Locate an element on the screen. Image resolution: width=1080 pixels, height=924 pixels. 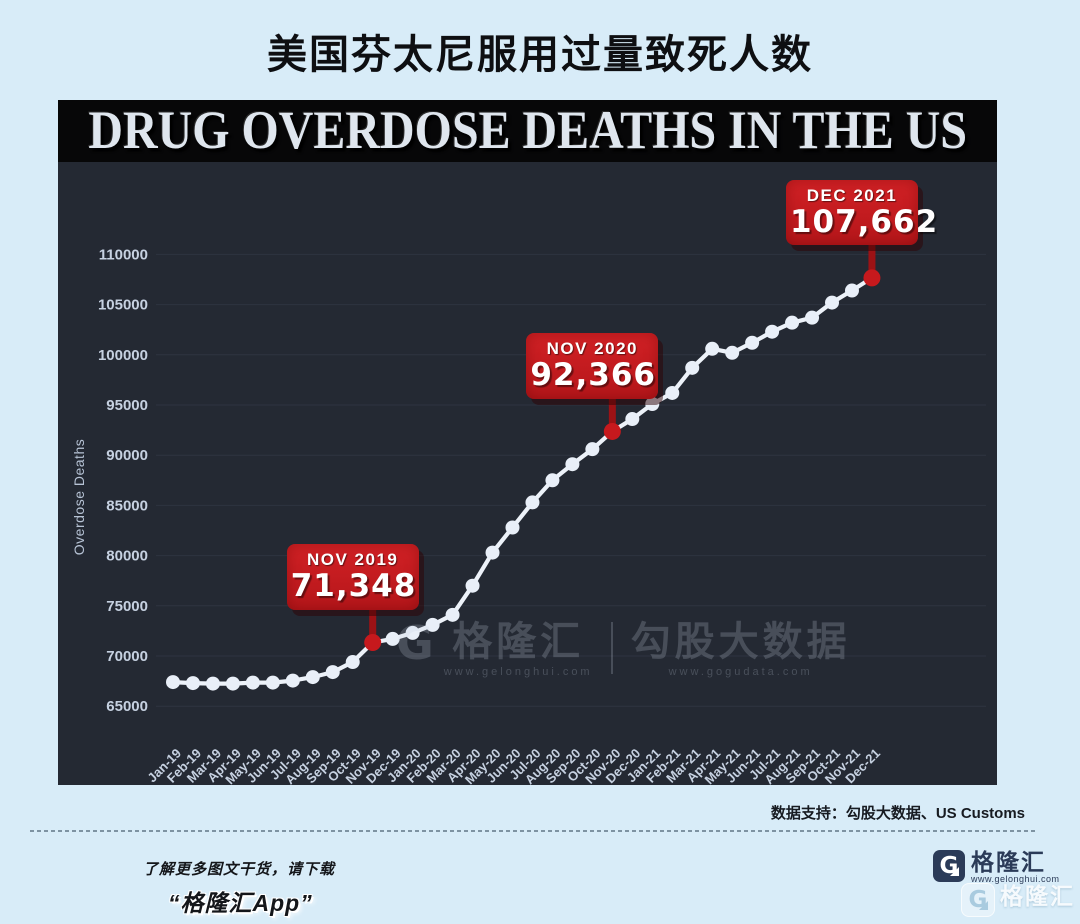
callout-dec-2021: DEC 2021 107,662 is located at coordinates (862, 212).